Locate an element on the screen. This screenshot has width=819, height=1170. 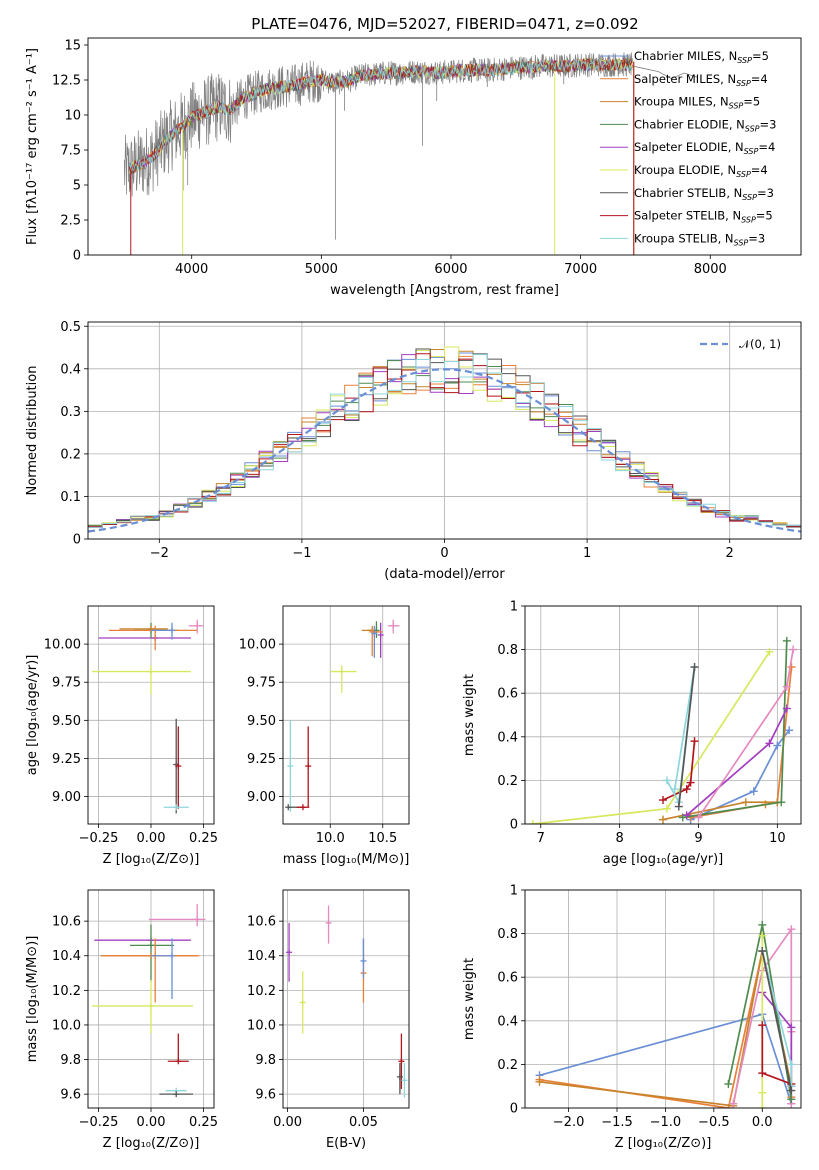
legend-label: Salpeter MILES, NSSP=4 is located at coordinates (701, 80).